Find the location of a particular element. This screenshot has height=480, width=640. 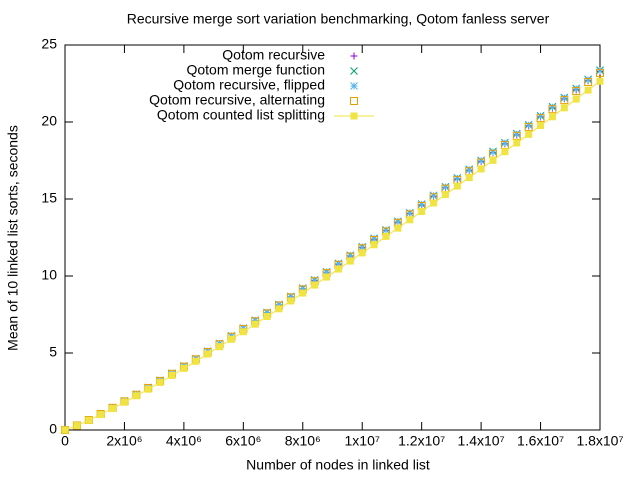

legend-label: Qotom recursive, flipped is located at coordinates (249, 85).